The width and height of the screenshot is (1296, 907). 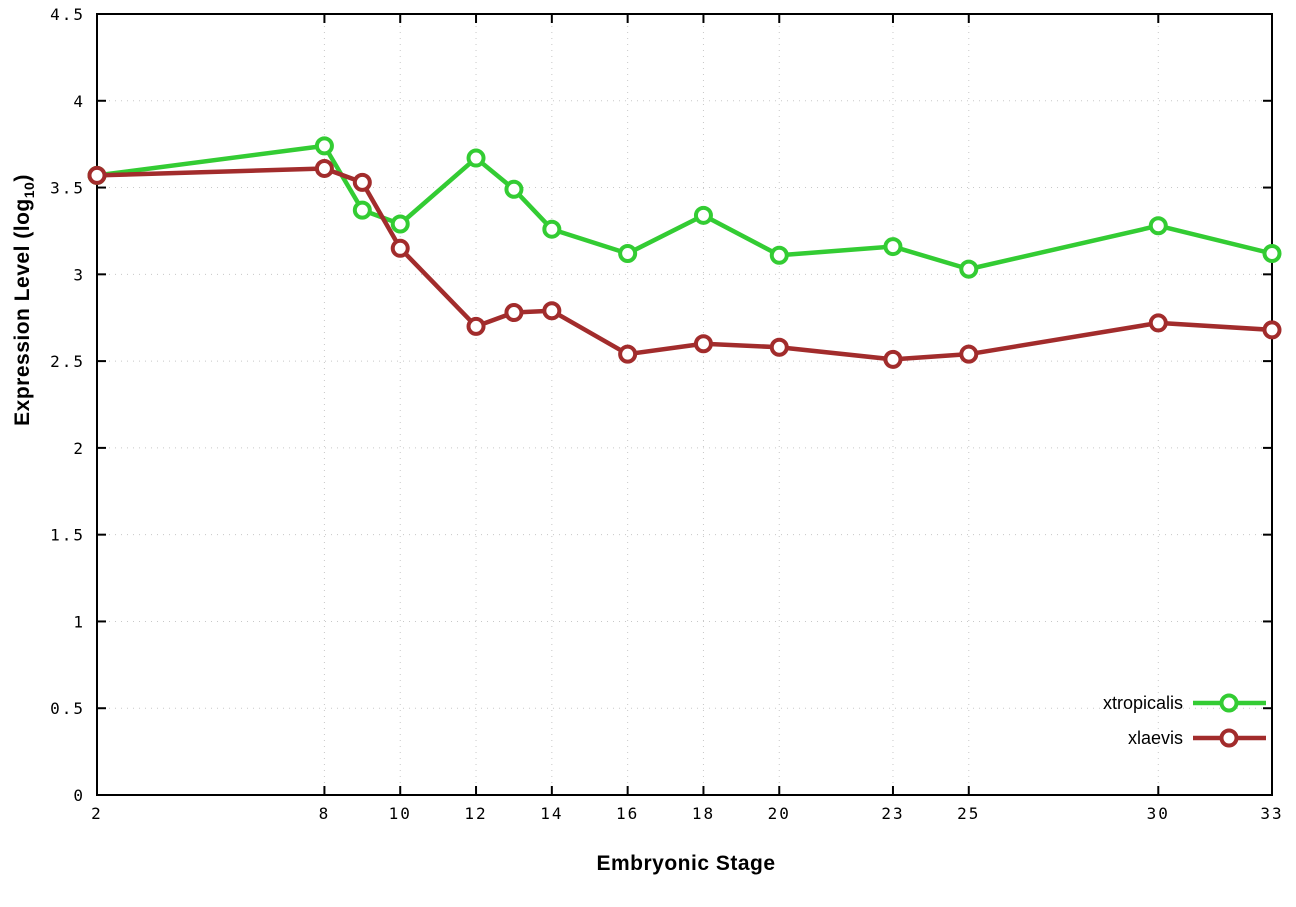 I want to click on x-tick-label: 14, so click(x=551, y=813).